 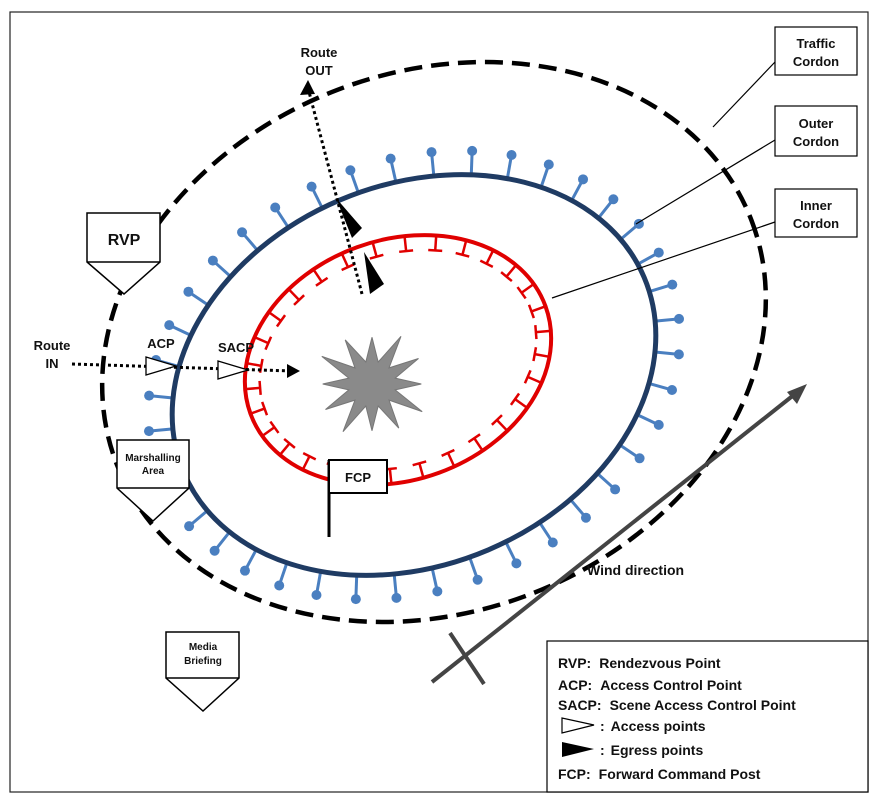 I want to click on route-out-label-2: OUT, so click(x=319, y=70).